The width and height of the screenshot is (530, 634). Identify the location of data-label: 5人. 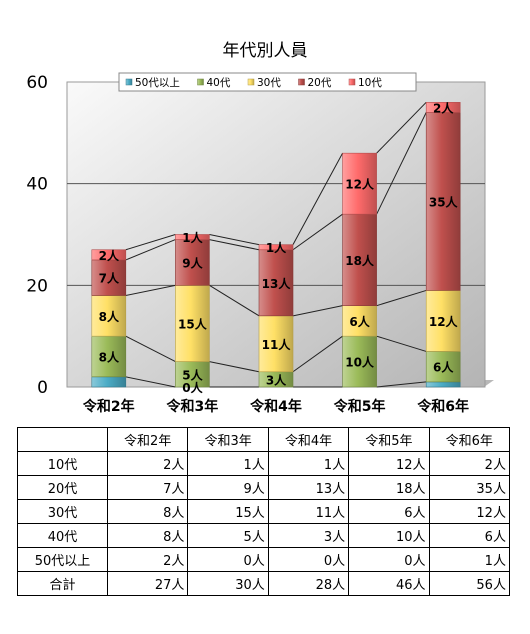
(192, 374).